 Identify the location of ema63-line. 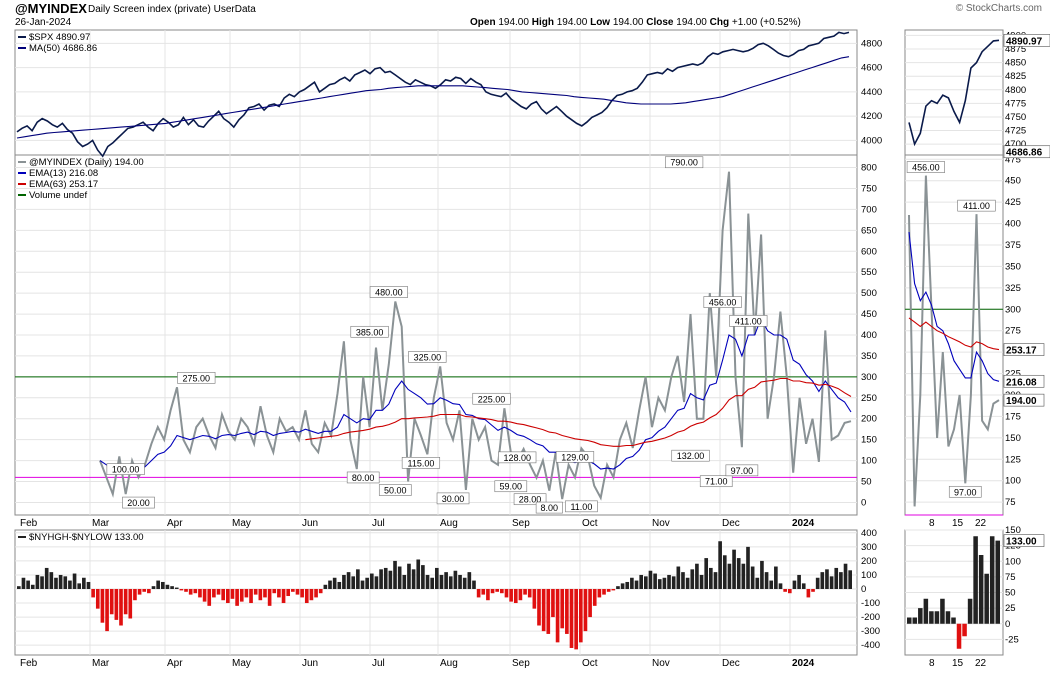
(578, 412).